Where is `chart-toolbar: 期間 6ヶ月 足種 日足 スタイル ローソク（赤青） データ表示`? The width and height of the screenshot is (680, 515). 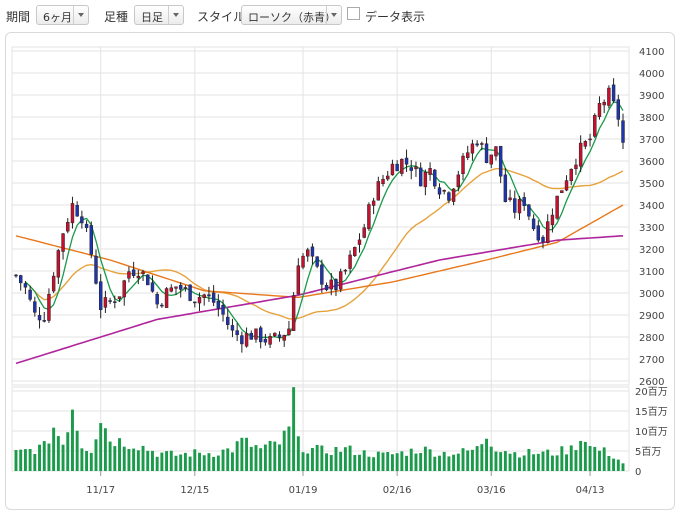 chart-toolbar: 期間 6ヶ月 足種 日足 スタイル ローソク（赤青） データ表示 is located at coordinates (340, 16).